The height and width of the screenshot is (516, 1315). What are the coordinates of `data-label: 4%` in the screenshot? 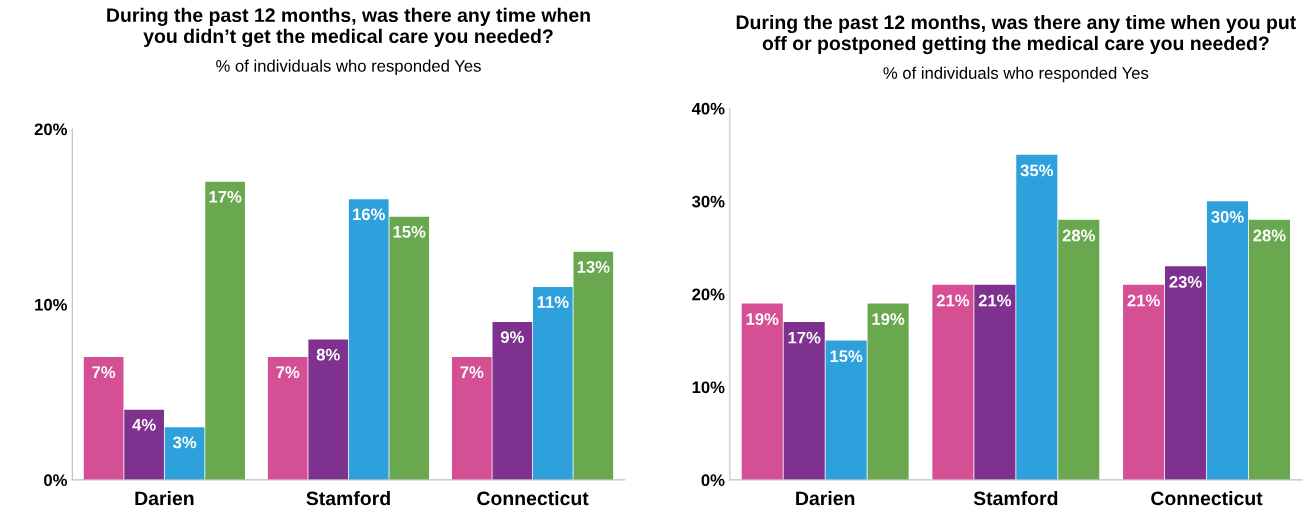 It's located at (144, 424).